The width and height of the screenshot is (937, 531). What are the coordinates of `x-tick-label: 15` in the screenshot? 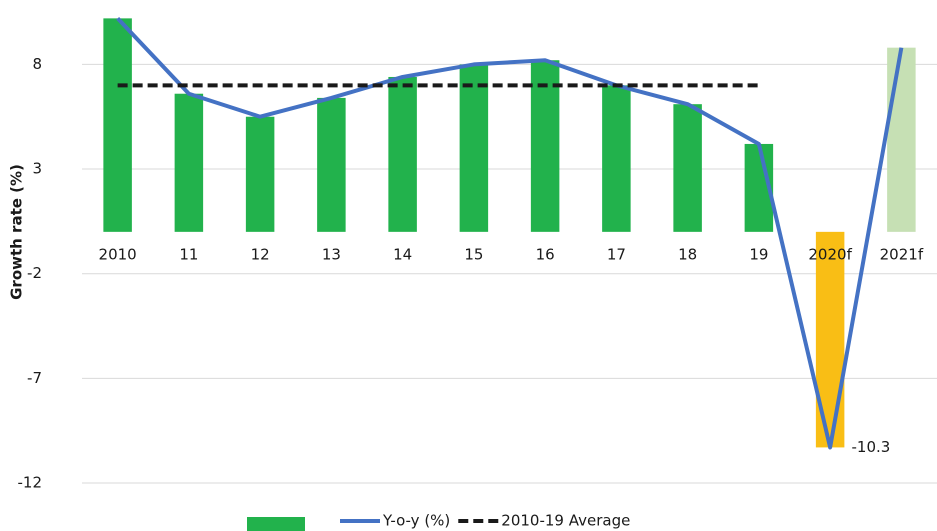 It's located at (473, 254).